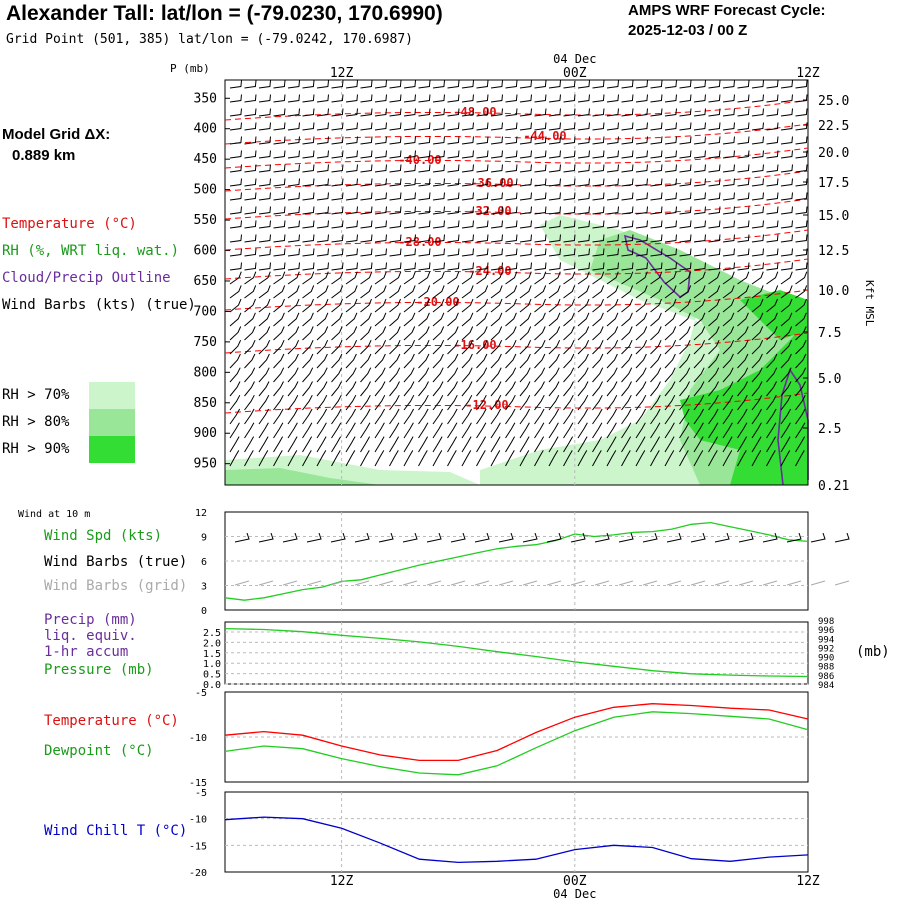 This screenshot has width=900, height=900. Describe the element at coordinates (90, 620) in the screenshot. I see `precip-label: Precip (mm)` at that location.